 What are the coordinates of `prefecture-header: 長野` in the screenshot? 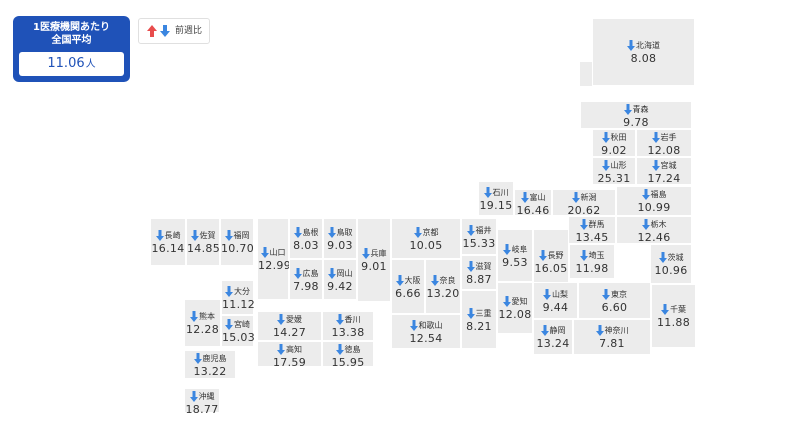 It's located at (551, 255).